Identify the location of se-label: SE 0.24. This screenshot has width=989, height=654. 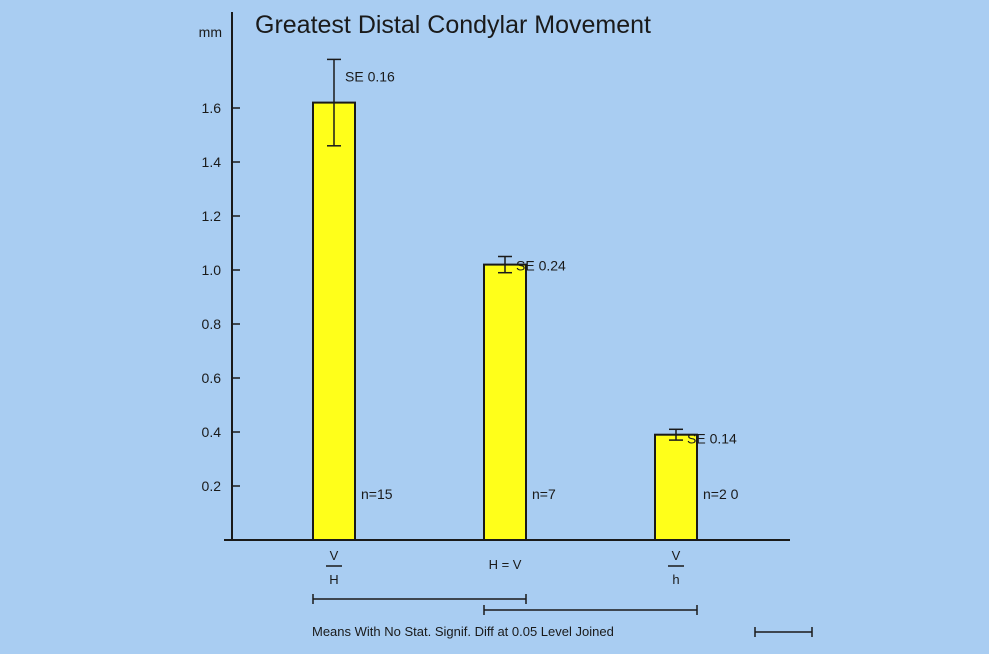
(541, 266).